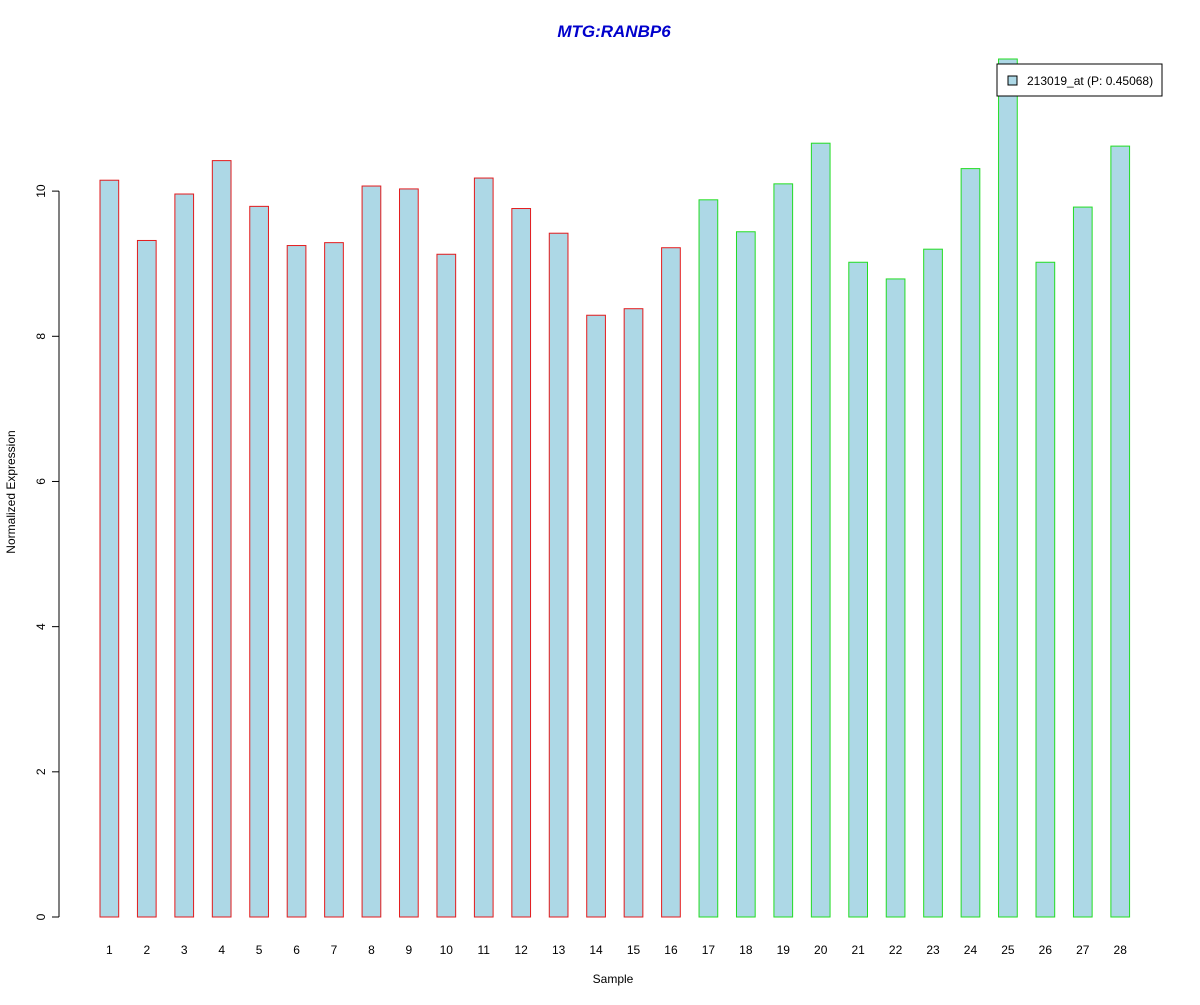 The width and height of the screenshot is (1200, 1005). Describe the element at coordinates (971, 950) in the screenshot. I see `x-tick-label: 24` at that location.